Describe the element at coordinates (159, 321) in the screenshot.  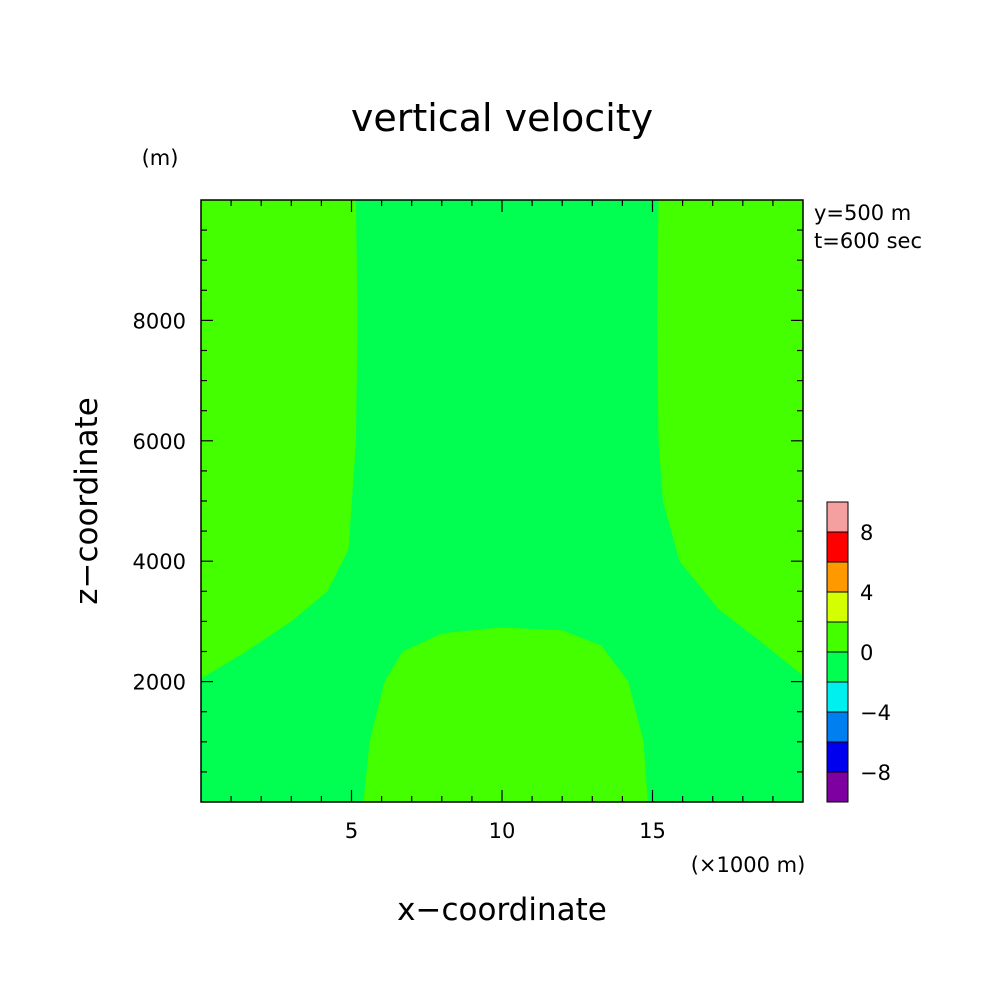
I see `y-tick-label: 8000` at that location.